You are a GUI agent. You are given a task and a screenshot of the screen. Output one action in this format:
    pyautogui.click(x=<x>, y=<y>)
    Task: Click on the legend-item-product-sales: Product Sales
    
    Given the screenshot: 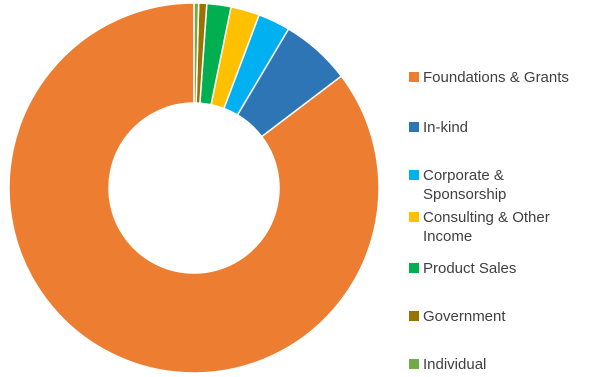 What is the action you would take?
    pyautogui.click(x=506, y=268)
    